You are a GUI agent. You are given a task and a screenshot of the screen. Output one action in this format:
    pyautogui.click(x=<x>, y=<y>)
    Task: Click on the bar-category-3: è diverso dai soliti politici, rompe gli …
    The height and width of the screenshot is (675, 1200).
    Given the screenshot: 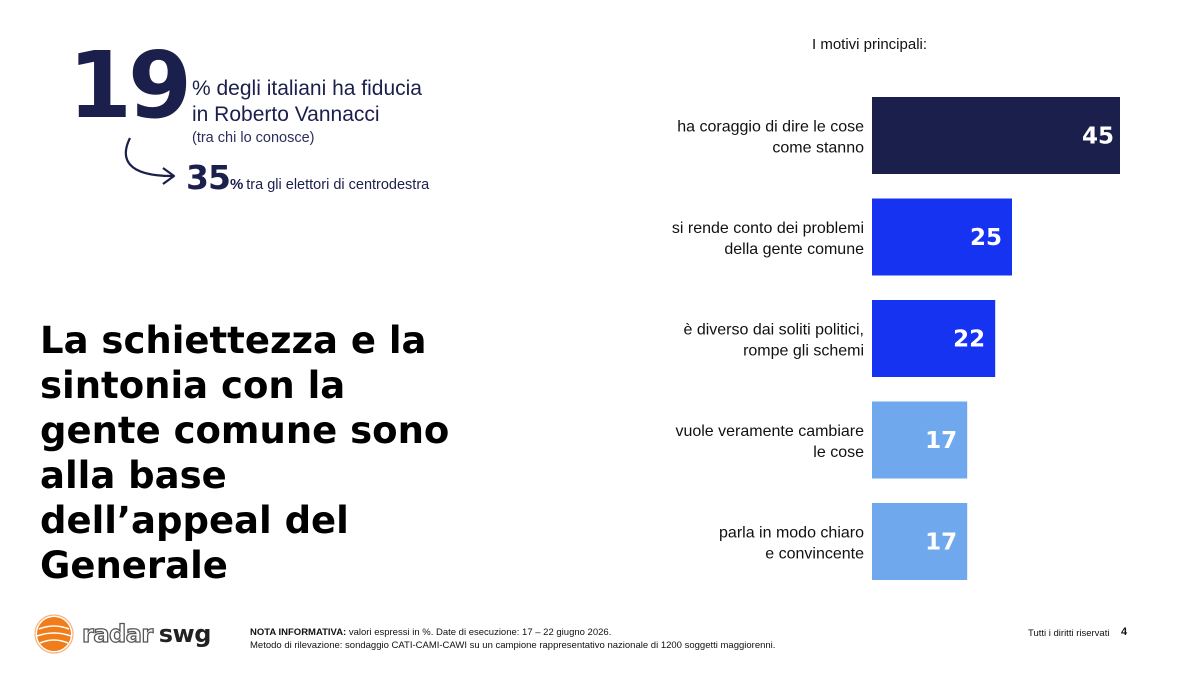 What is the action you would take?
    pyautogui.click(x=773, y=341)
    